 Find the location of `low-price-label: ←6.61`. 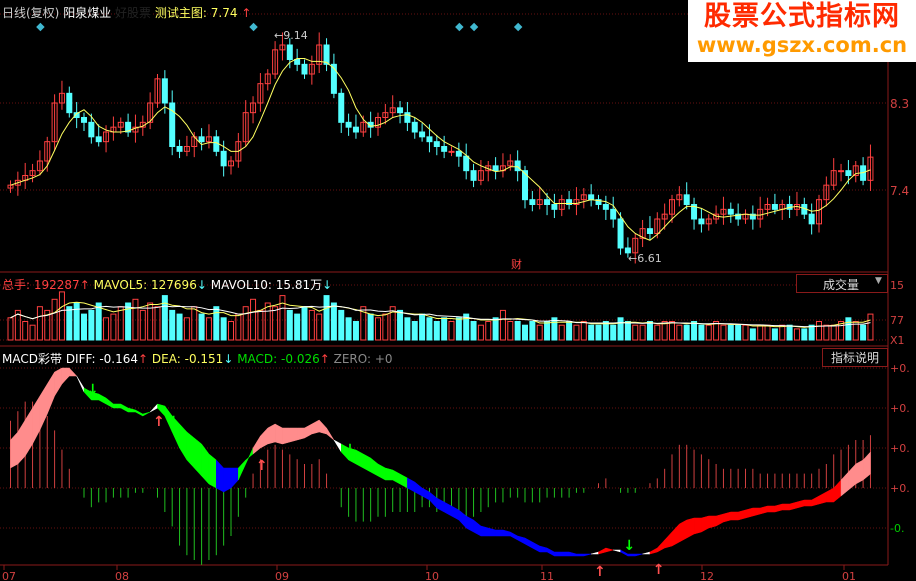

low-price-label: ←6.61 is located at coordinates (645, 258).